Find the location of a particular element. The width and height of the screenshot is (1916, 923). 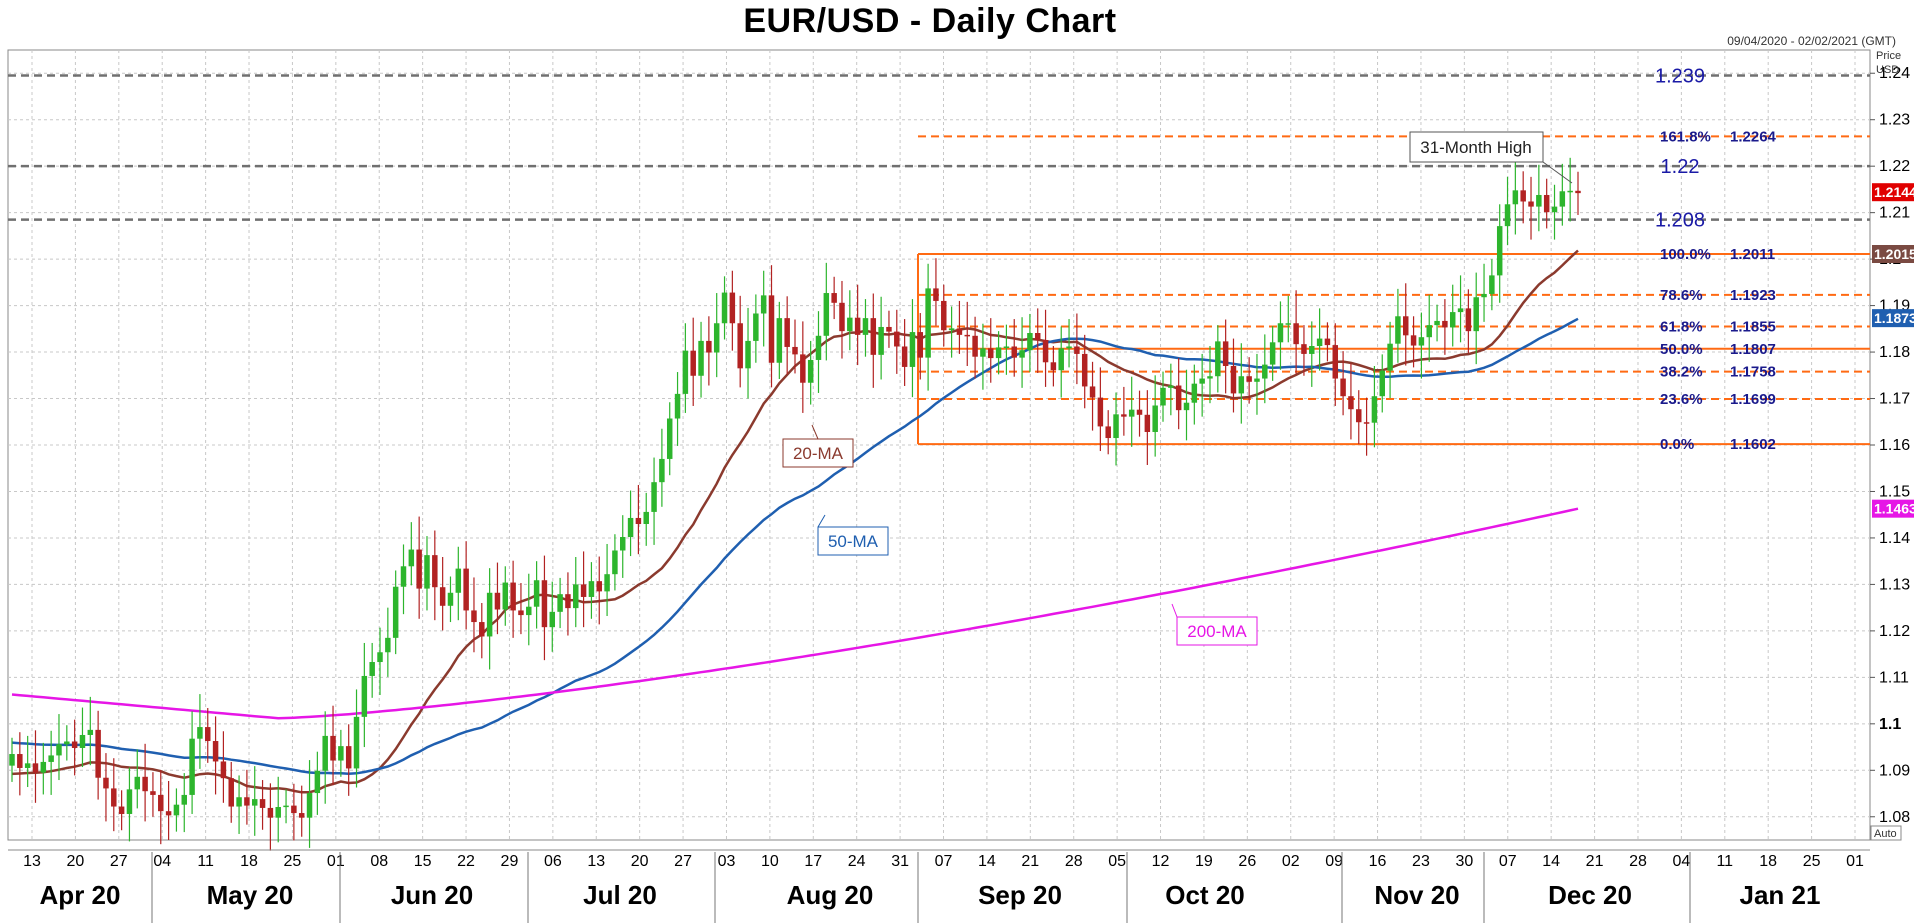

y-tick-label: 1.14 is located at coordinates (1894, 538).